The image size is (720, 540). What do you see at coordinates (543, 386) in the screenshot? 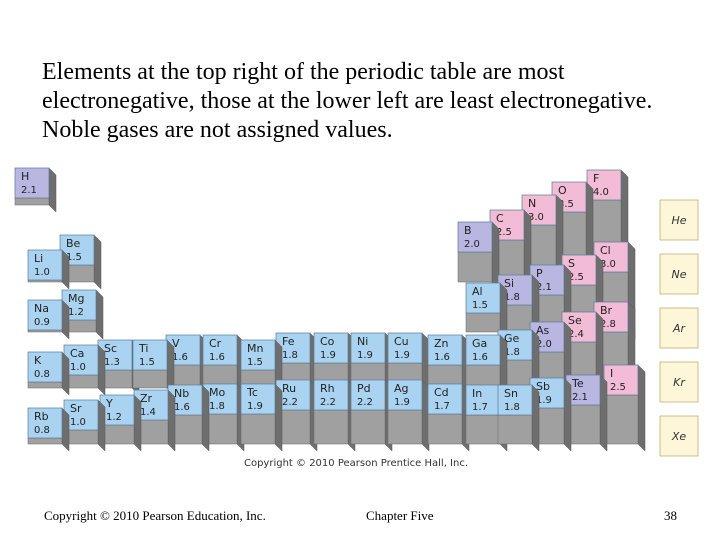
I see `element-symbol: Sb` at bounding box center [543, 386].